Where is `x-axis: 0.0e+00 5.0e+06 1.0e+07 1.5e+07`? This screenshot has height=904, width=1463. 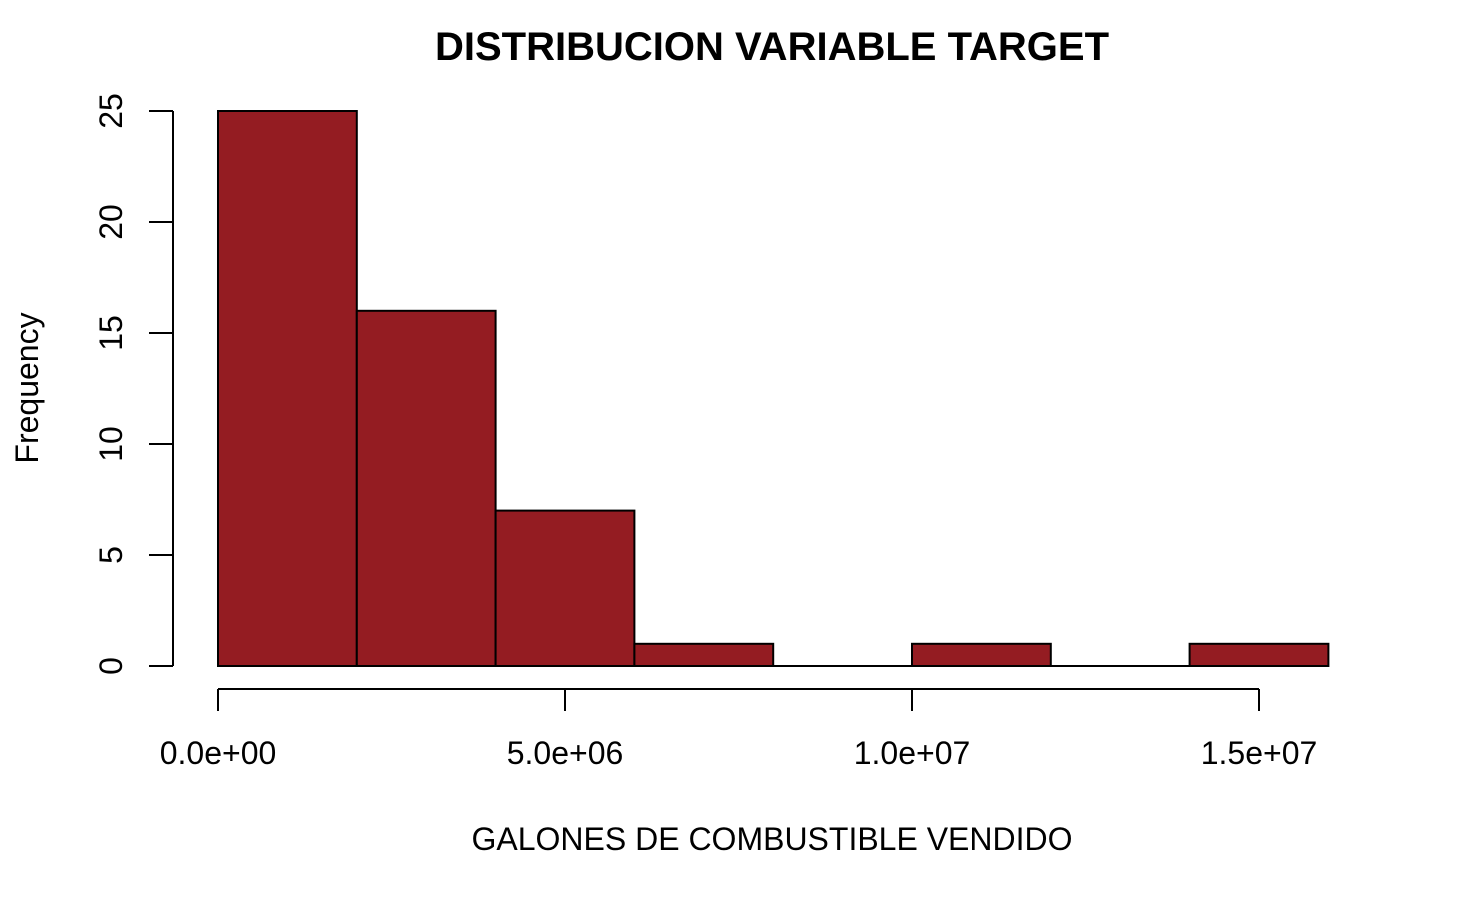 x-axis: 0.0e+00 5.0e+06 1.0e+07 1.5e+07 is located at coordinates (739, 729).